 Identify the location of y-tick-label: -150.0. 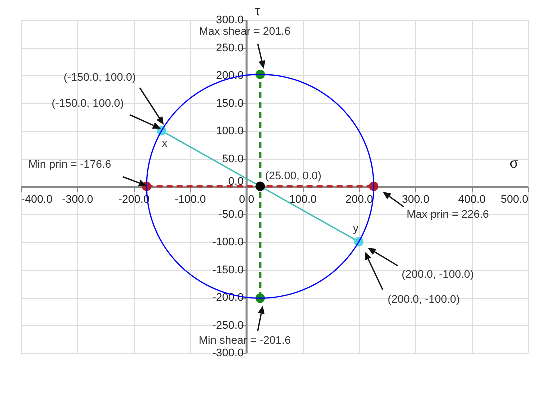
(228, 270).